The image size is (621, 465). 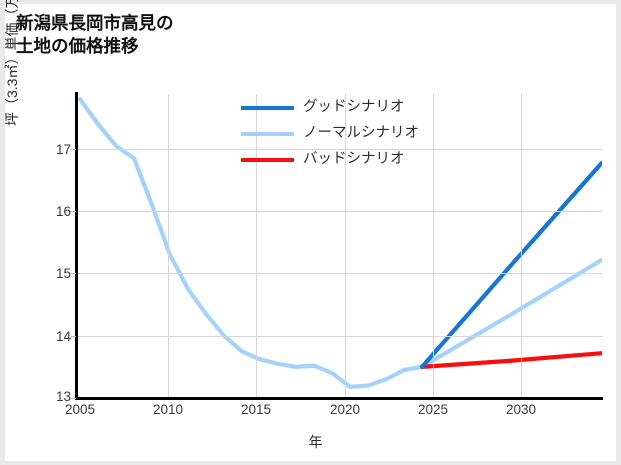 What do you see at coordinates (361, 133) in the screenshot?
I see `legend-label-normal: ノーマルシナリオ` at bounding box center [361, 133].